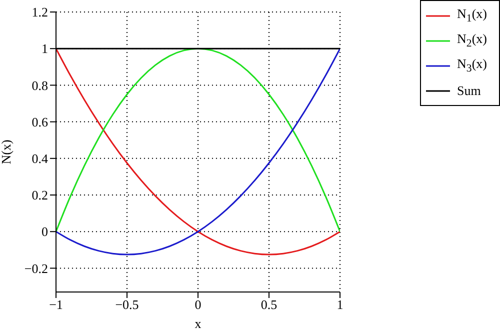 This screenshot has height=332, width=500. What do you see at coordinates (45, 48) in the screenshot?
I see `y-tick-label: 1` at bounding box center [45, 48].